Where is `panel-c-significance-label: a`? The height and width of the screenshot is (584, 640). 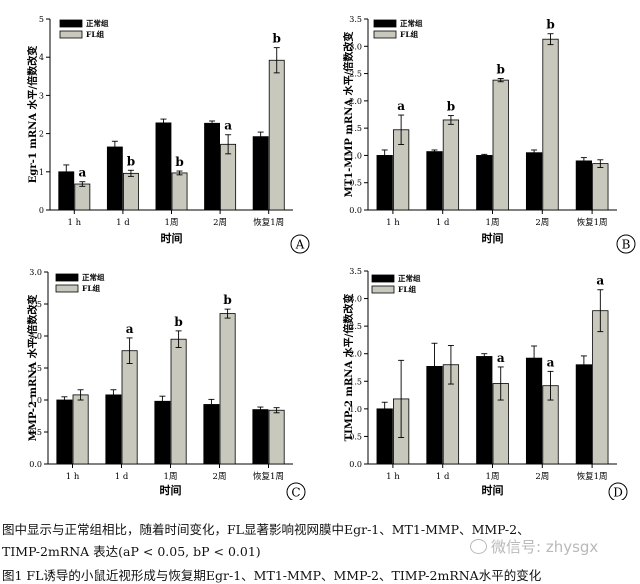 panel-c-significance-label: a is located at coordinates (130, 329).